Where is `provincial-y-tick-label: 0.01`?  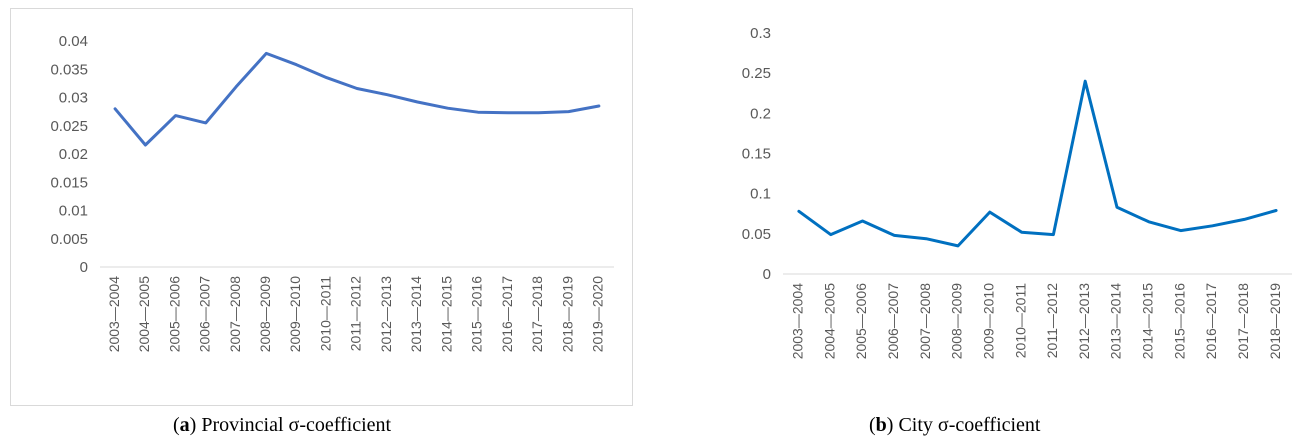 provincial-y-tick-label: 0.01 is located at coordinates (73, 211).